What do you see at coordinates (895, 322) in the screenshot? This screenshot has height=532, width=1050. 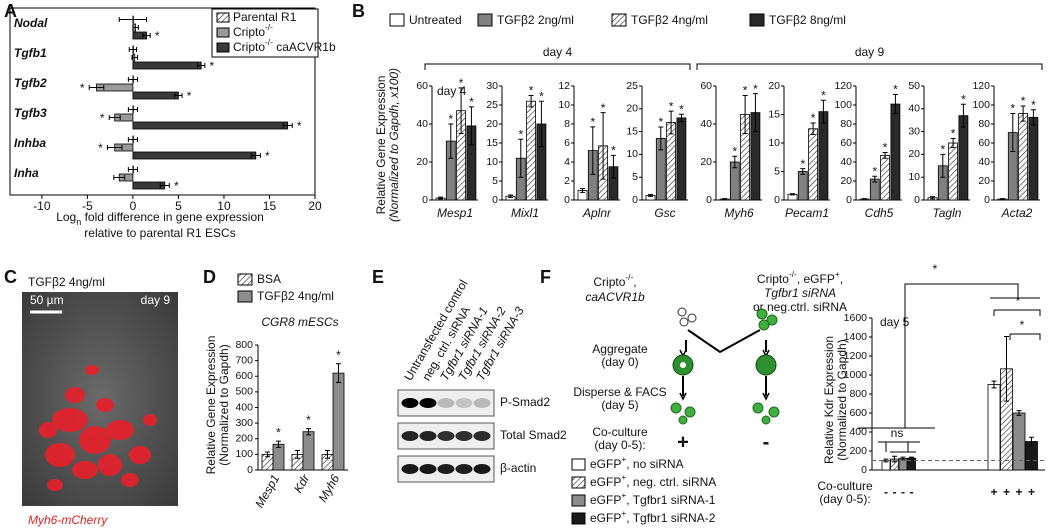 I see `chart-title: day 5` at bounding box center [895, 322].